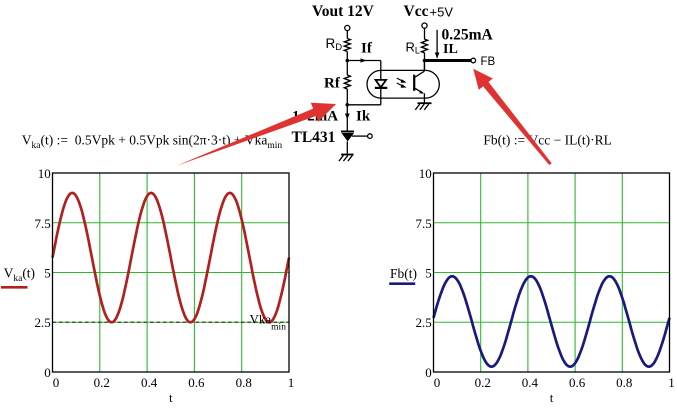  I want to click on svg-text: FB, so click(488, 62).